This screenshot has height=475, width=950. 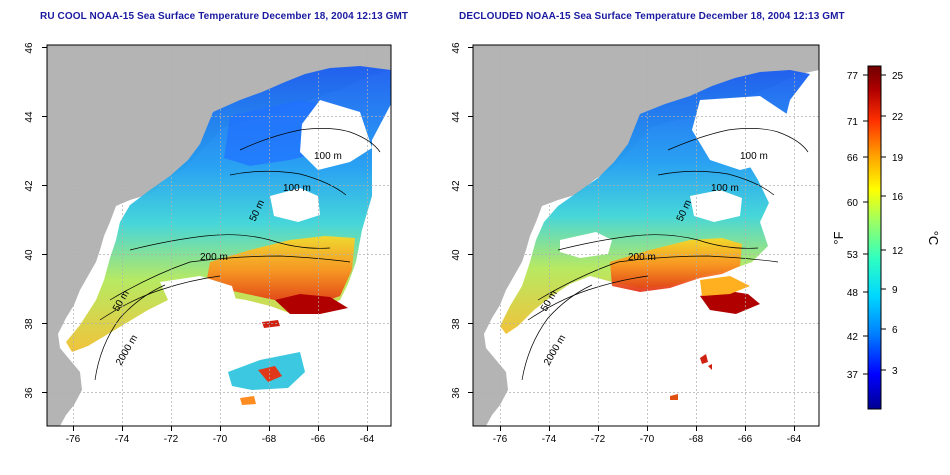 What do you see at coordinates (456, 186) in the screenshot?
I see `right-lat-tick-label: 42` at bounding box center [456, 186].